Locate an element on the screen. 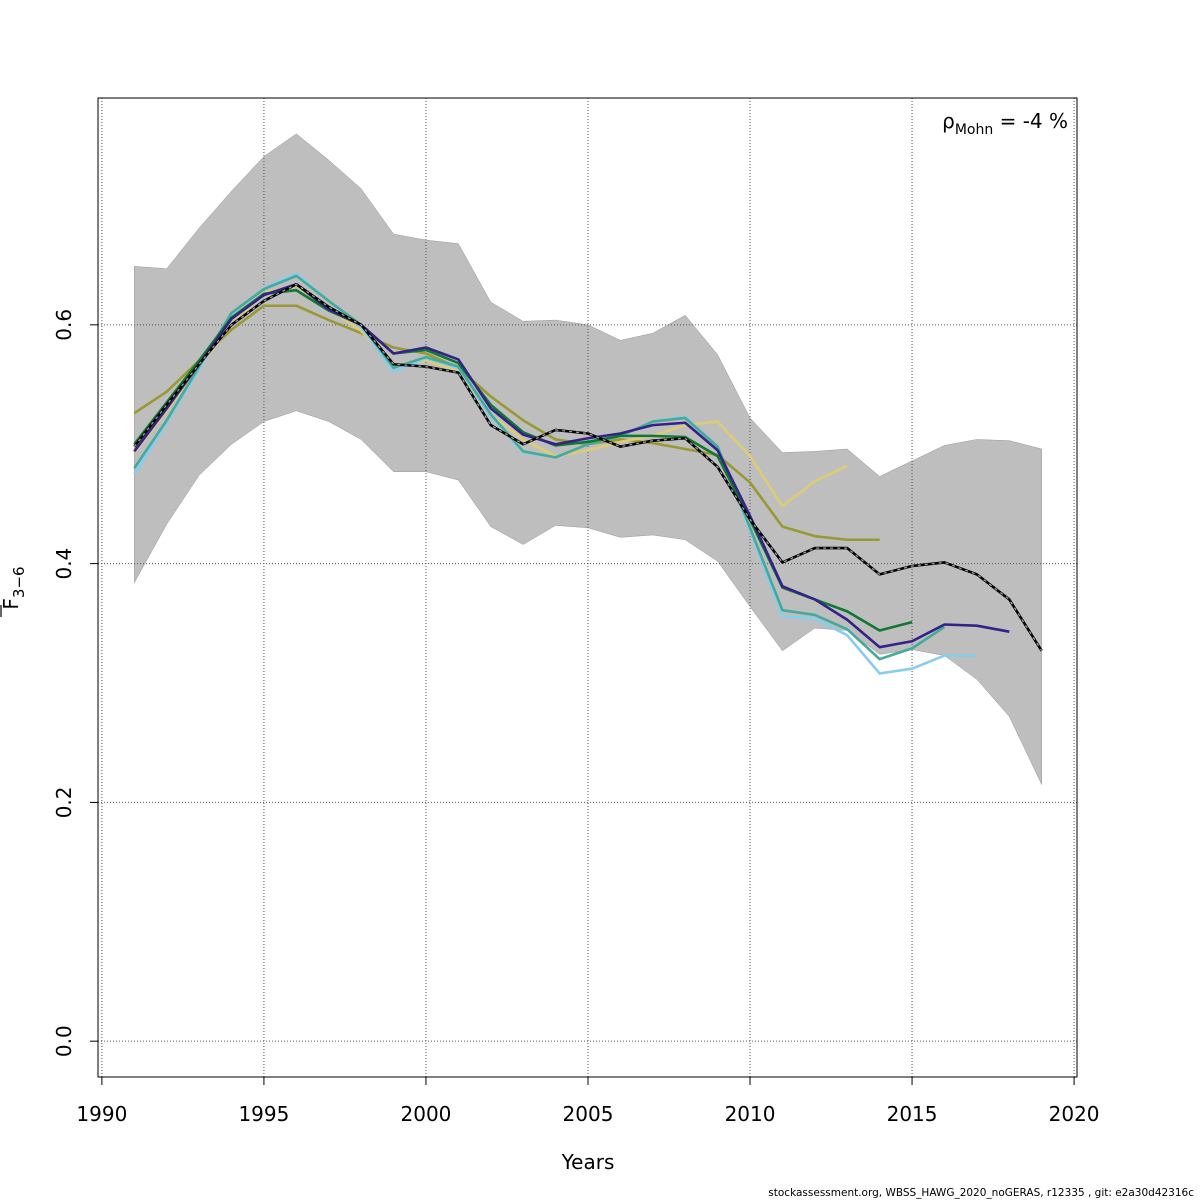 The width and height of the screenshot is (1200, 1200). y-tick-label: 0.2 is located at coordinates (64, 802).